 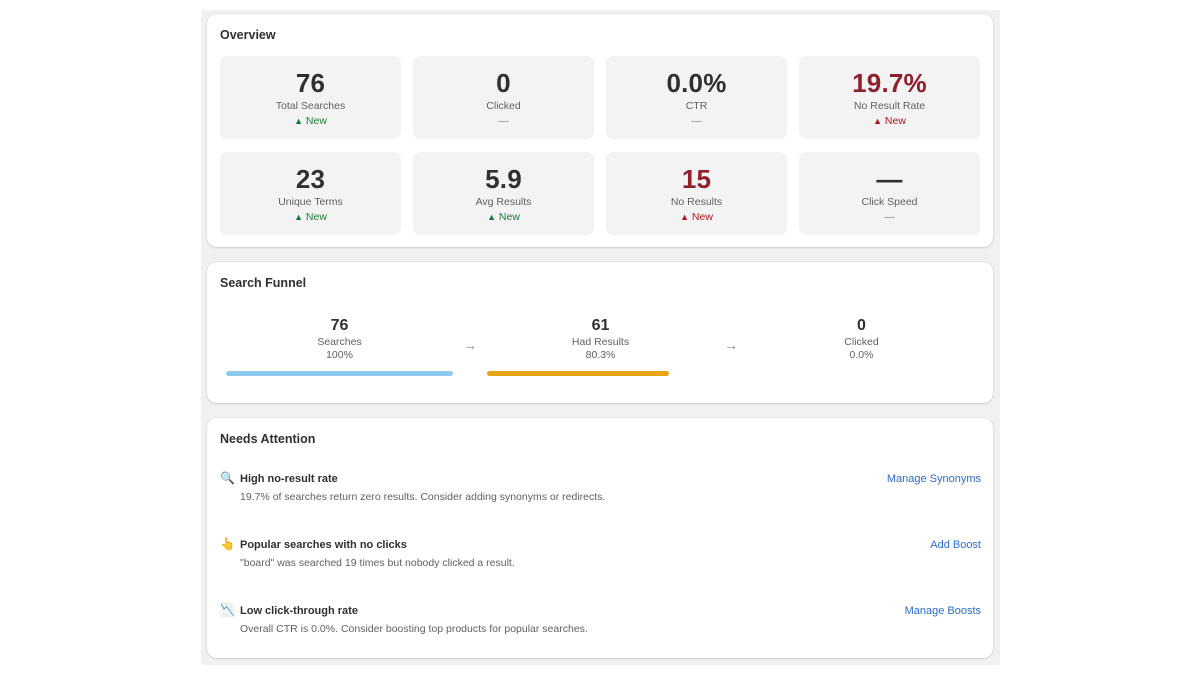 I want to click on magnifier-icon: 🔍, so click(x=227, y=478).